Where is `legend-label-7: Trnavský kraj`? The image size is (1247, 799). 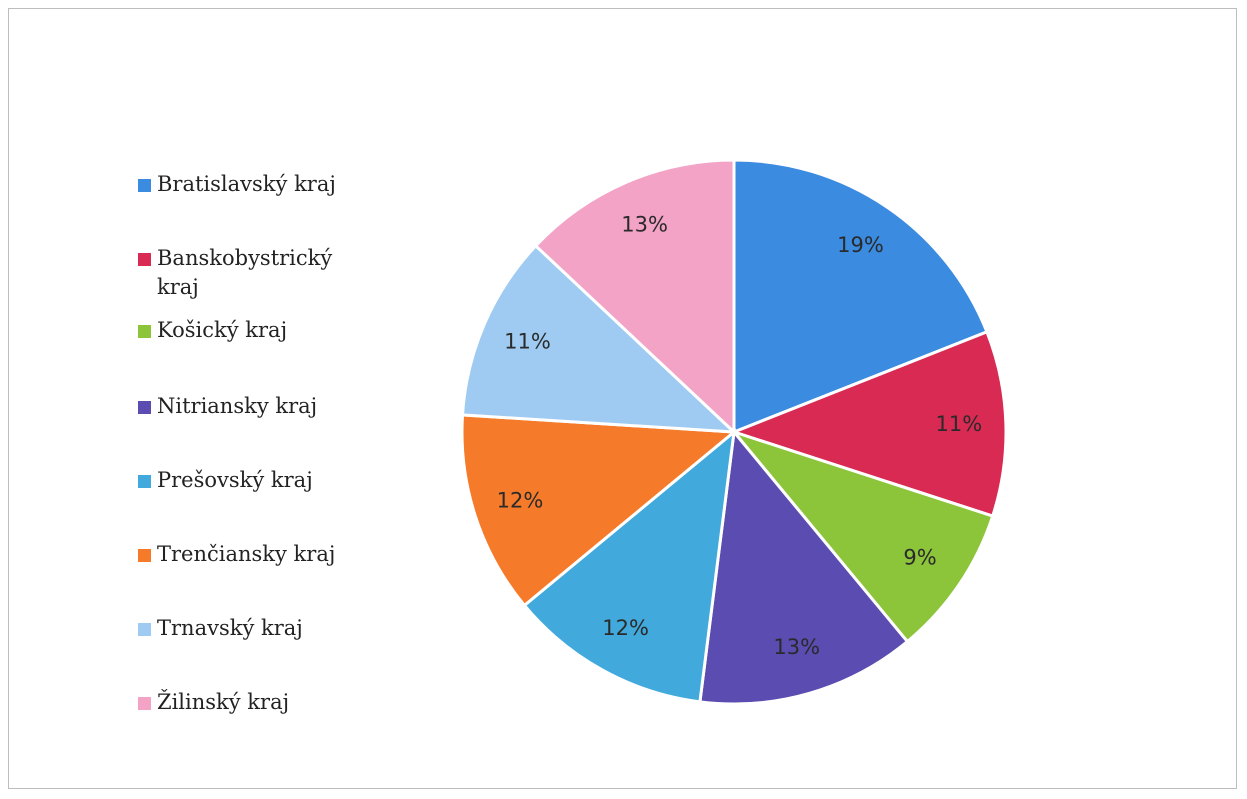 legend-label-7: Trnavský kraj is located at coordinates (230, 628).